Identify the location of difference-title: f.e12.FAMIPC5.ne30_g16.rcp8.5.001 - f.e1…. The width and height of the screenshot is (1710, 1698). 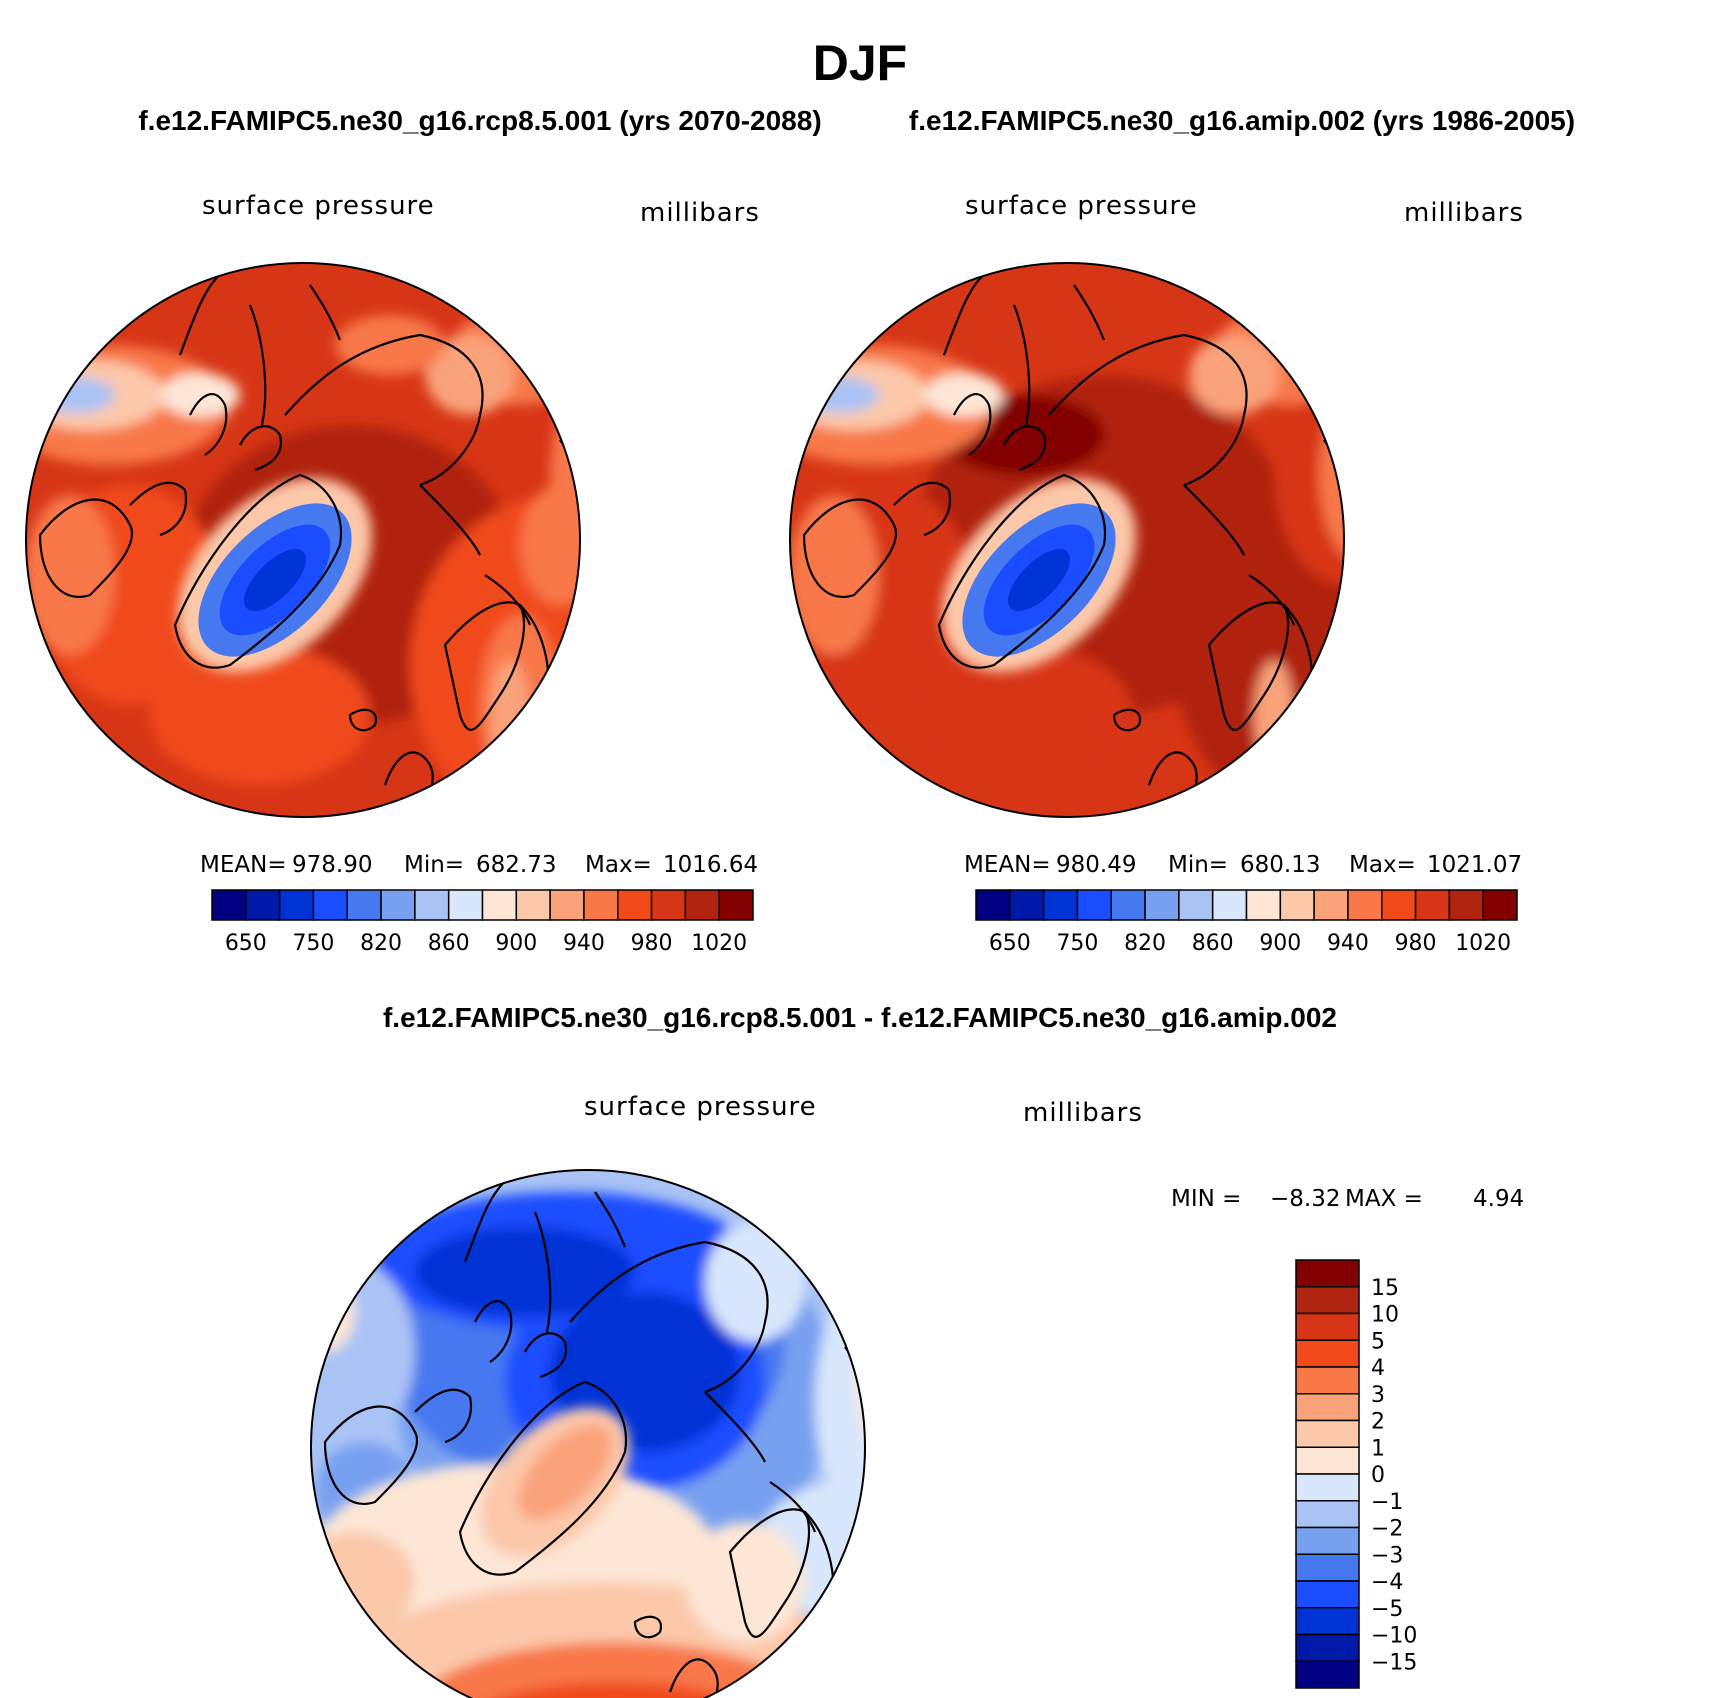
(860, 1017).